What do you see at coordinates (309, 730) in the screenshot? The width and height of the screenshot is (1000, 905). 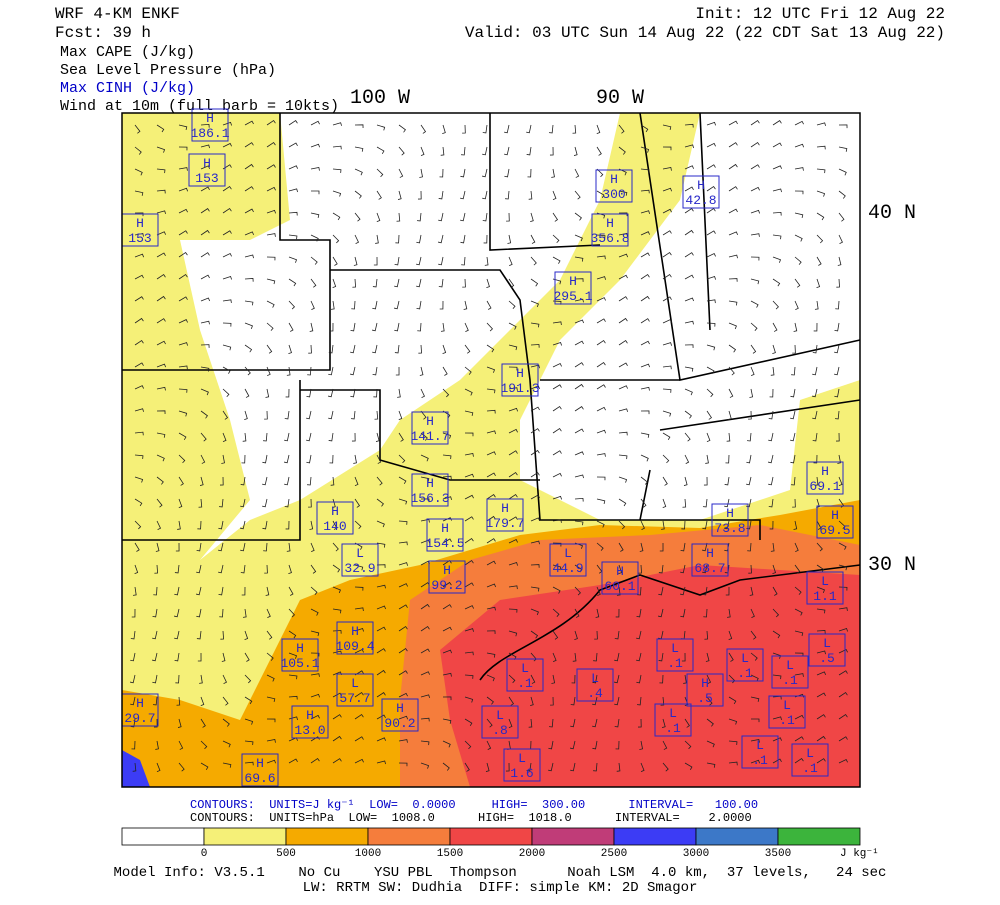 I see `center-value: 13.0` at bounding box center [309, 730].